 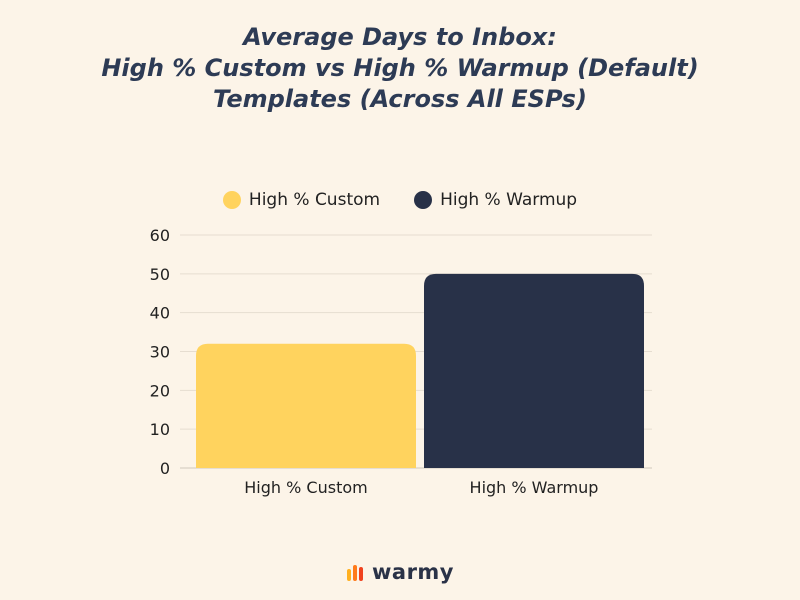 What do you see at coordinates (160, 429) in the screenshot?
I see `y-tick-label-10: 10` at bounding box center [160, 429].